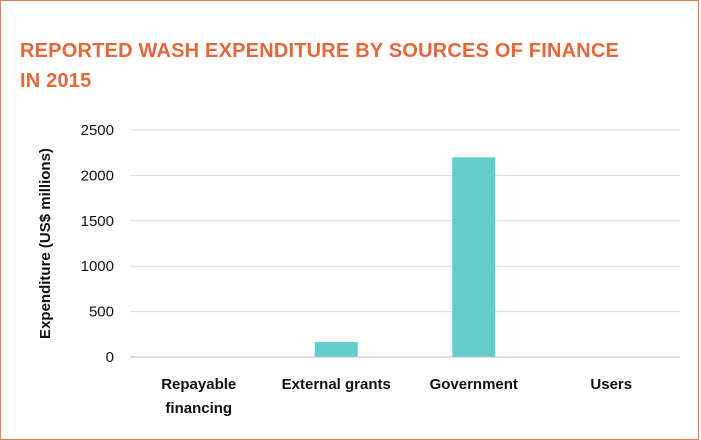  Describe the element at coordinates (45, 243) in the screenshot. I see `y-axis-label: Expenditure (US$ millions)` at that location.